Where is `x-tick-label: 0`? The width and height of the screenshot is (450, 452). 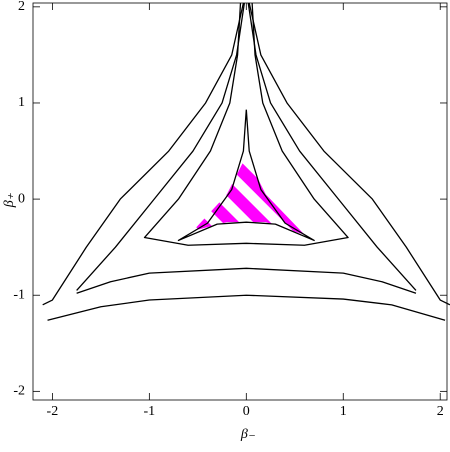 x-tick-label: 0 is located at coordinates (246, 411).